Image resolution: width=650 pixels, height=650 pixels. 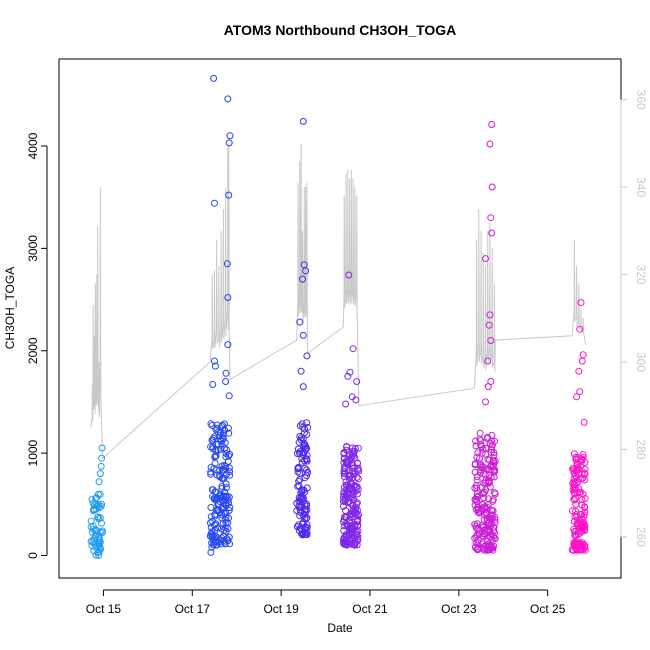 I want to click on chart-title: ATOM3 Northbound CH3OH_TOGA, so click(x=340, y=30).